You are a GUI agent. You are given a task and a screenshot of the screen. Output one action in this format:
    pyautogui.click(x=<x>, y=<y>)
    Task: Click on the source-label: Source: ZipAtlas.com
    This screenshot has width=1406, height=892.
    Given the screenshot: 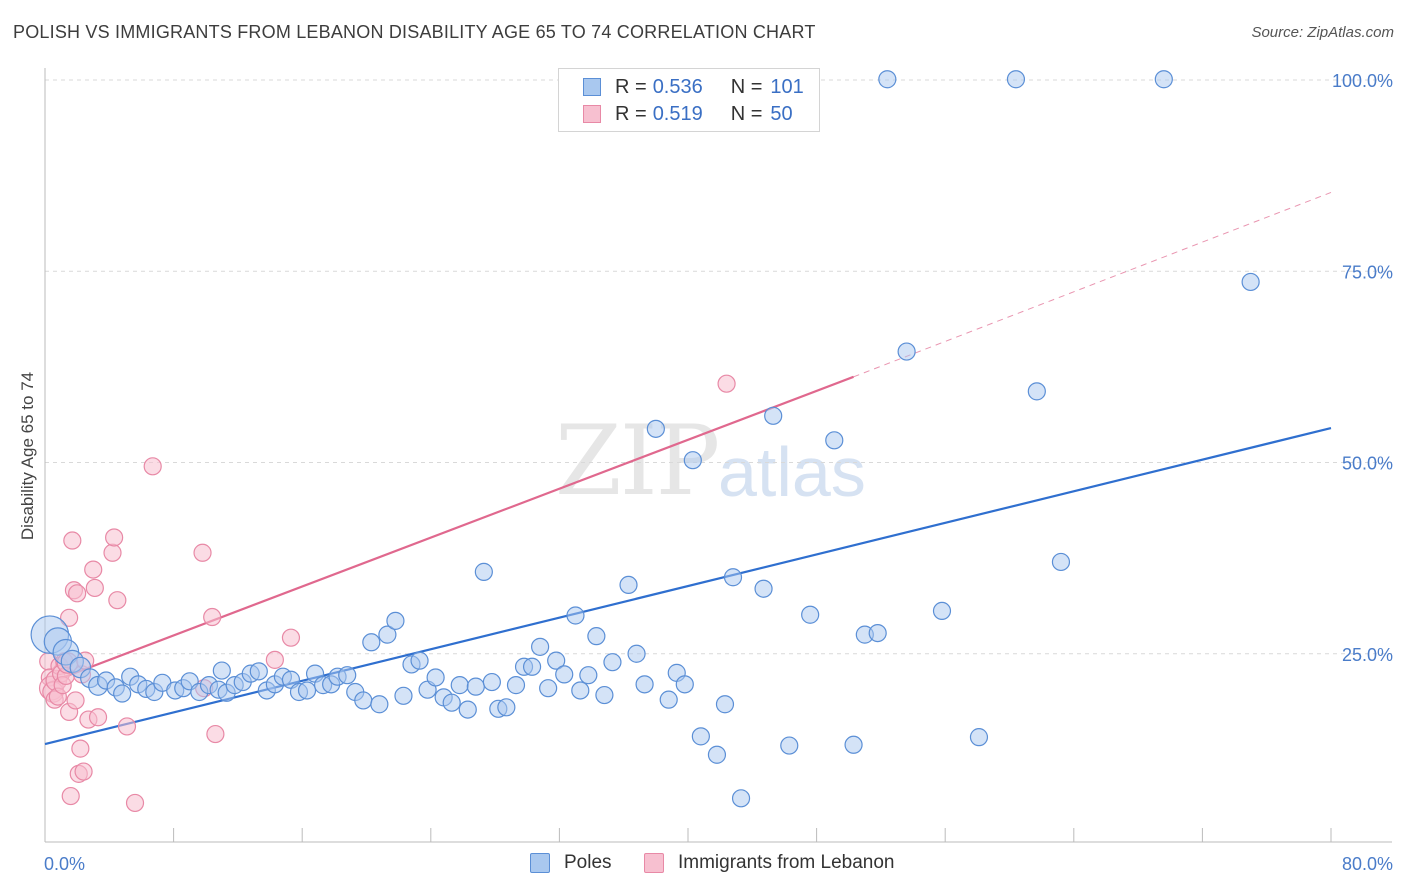 What is the action you would take?
    pyautogui.click(x=1322, y=32)
    